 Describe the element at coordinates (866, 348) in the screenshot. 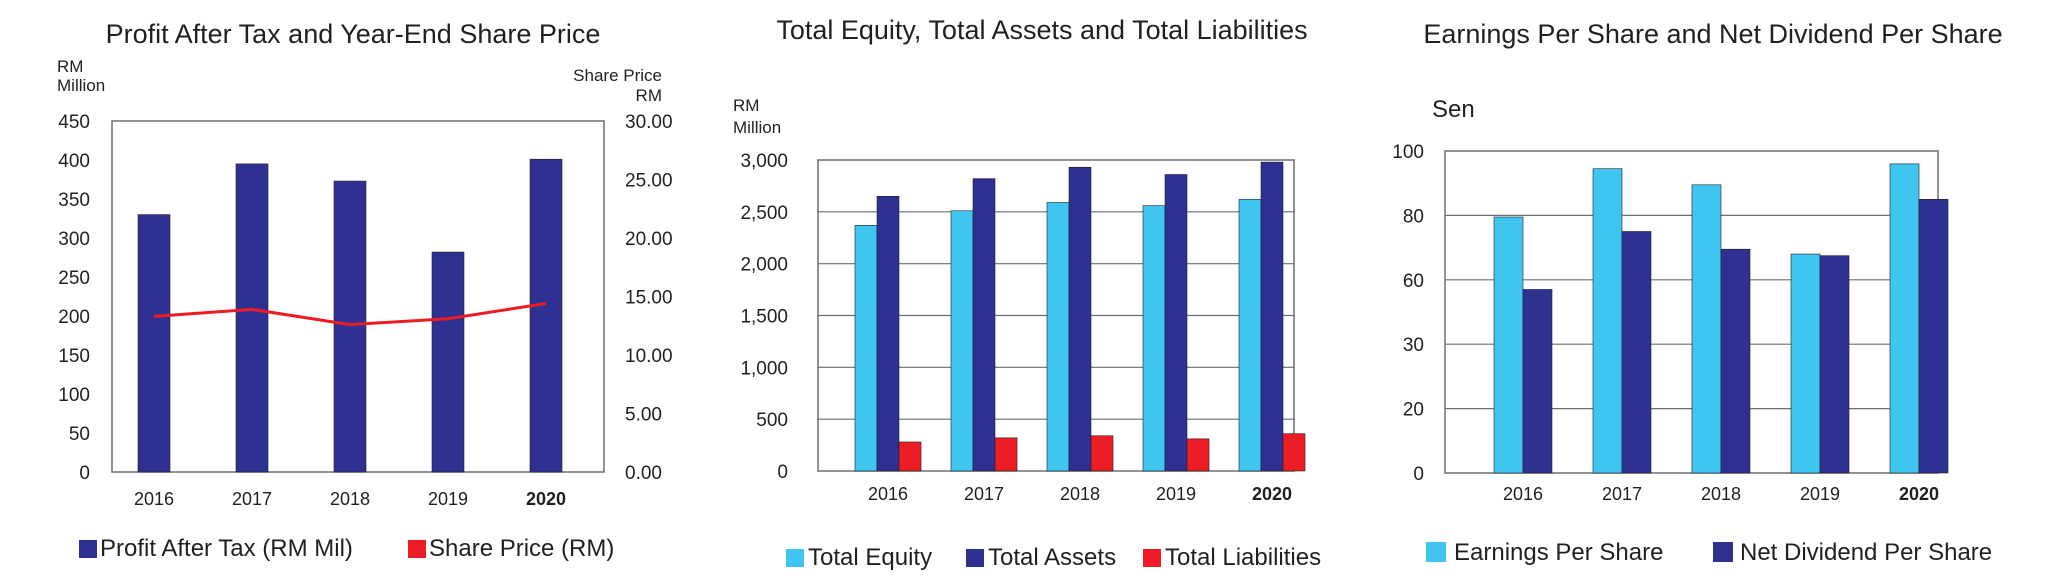

I see `bar-total-equity-2016` at that location.